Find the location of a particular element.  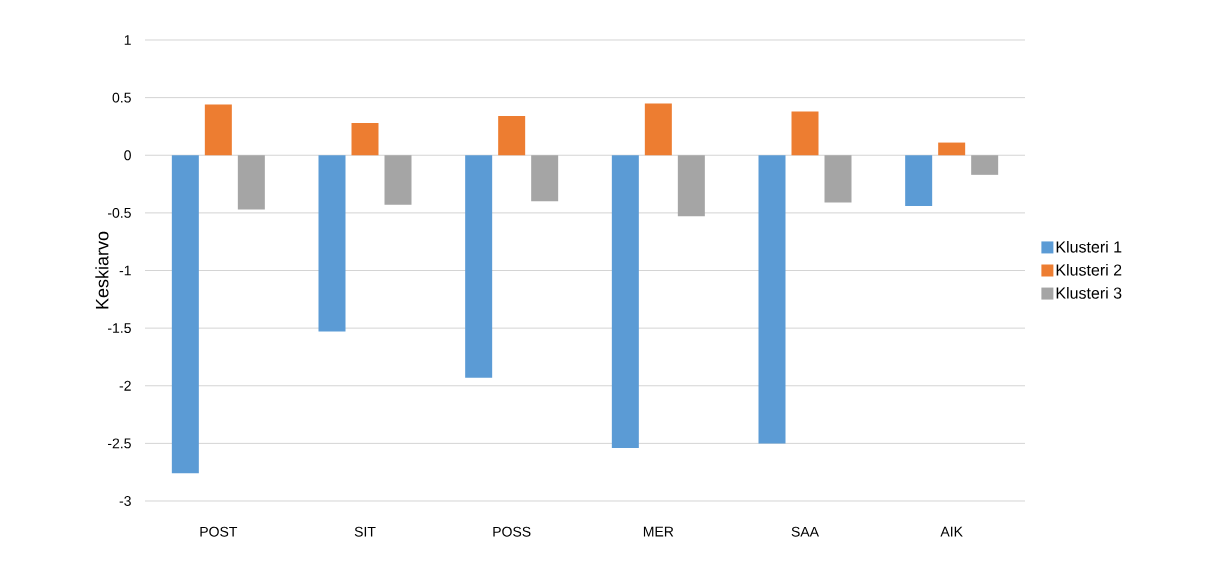

y-tick-label: -1 is located at coordinates (125, 270).